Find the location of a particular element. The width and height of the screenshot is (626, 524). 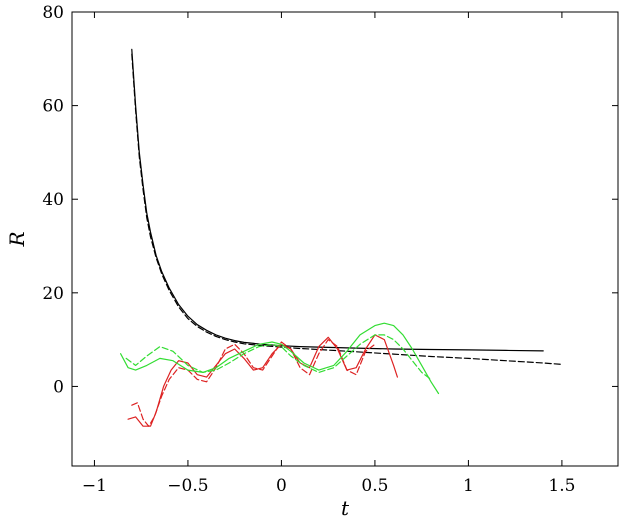

y-tick-label: 80 is located at coordinates (53, 13).